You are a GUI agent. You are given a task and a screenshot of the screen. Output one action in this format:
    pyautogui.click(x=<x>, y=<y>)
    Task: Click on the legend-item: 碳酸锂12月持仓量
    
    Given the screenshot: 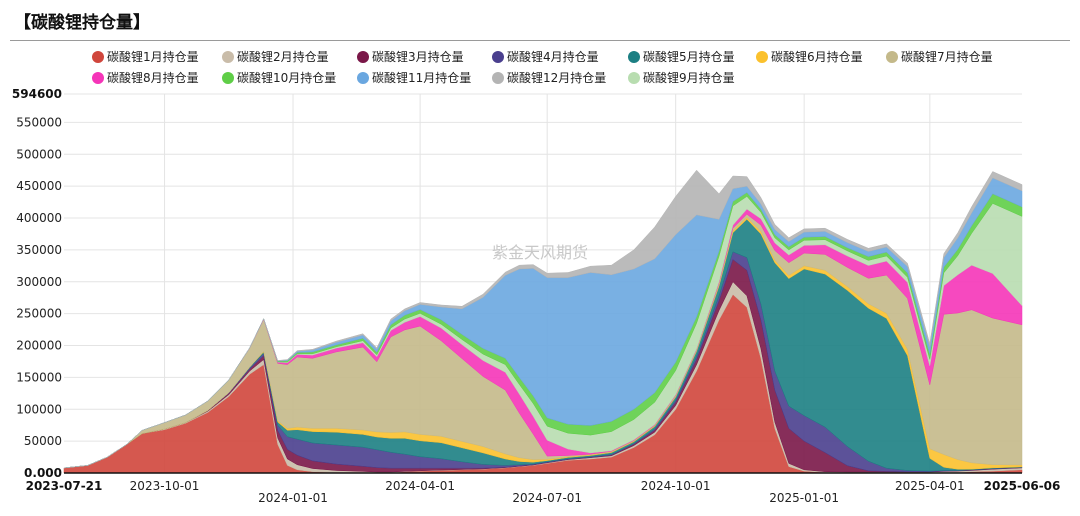 What is the action you would take?
    pyautogui.click(x=549, y=77)
    